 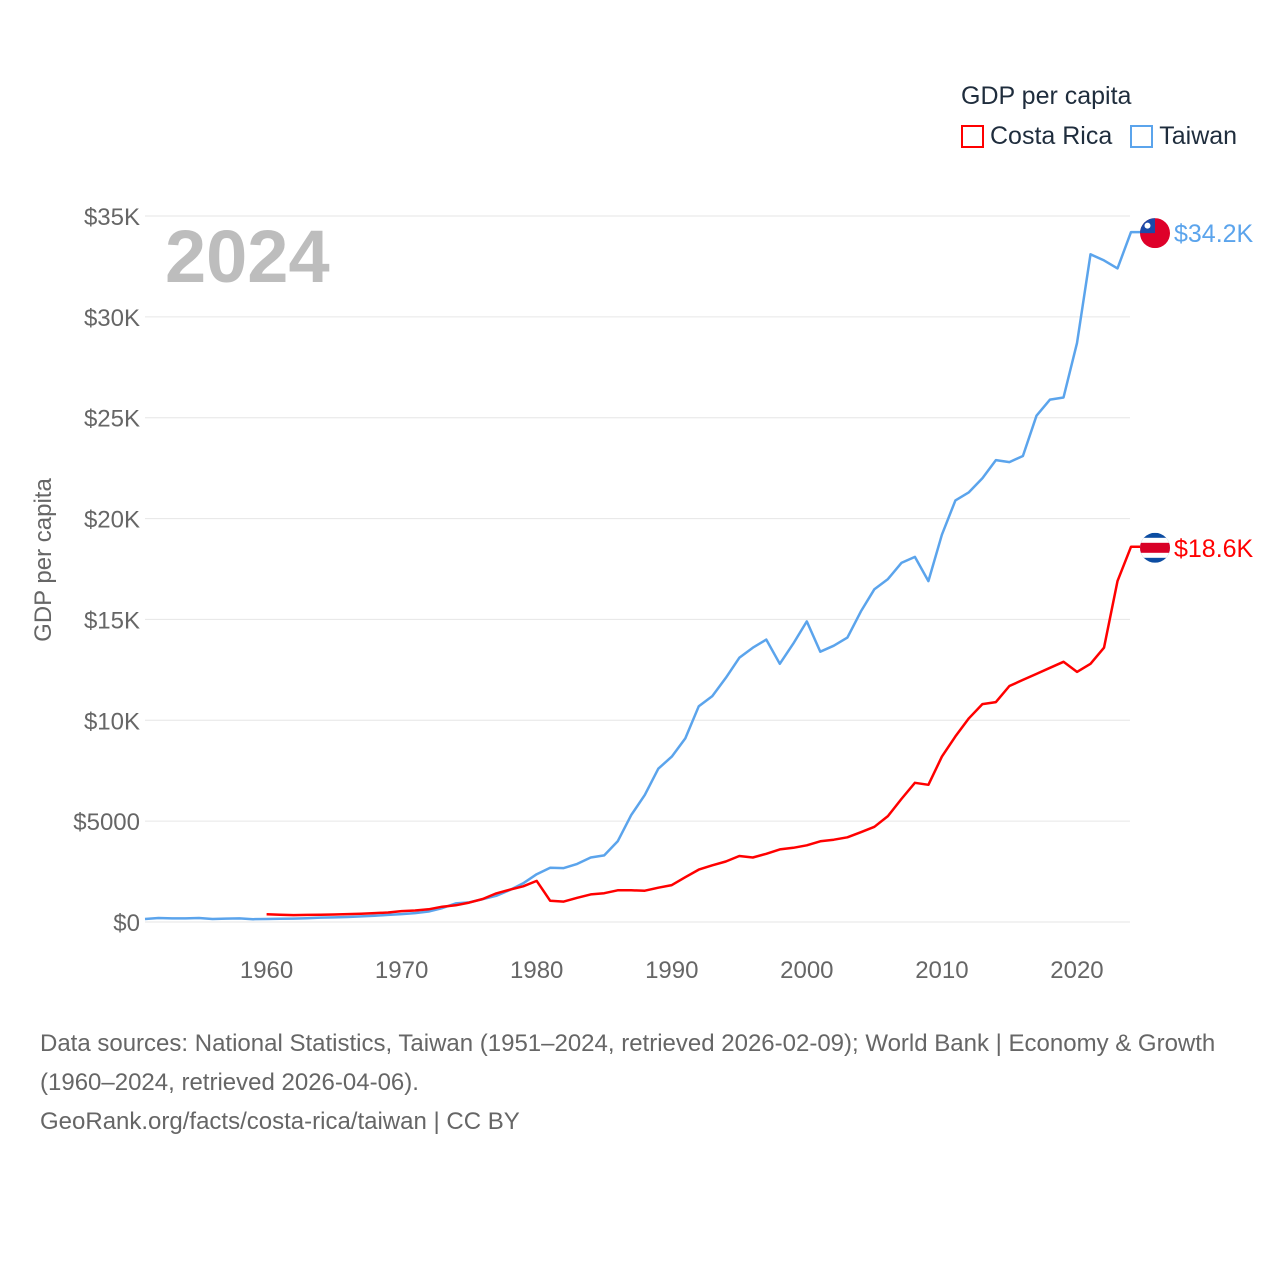 I want to click on y-tick-label: $15K, so click(x=112, y=620).